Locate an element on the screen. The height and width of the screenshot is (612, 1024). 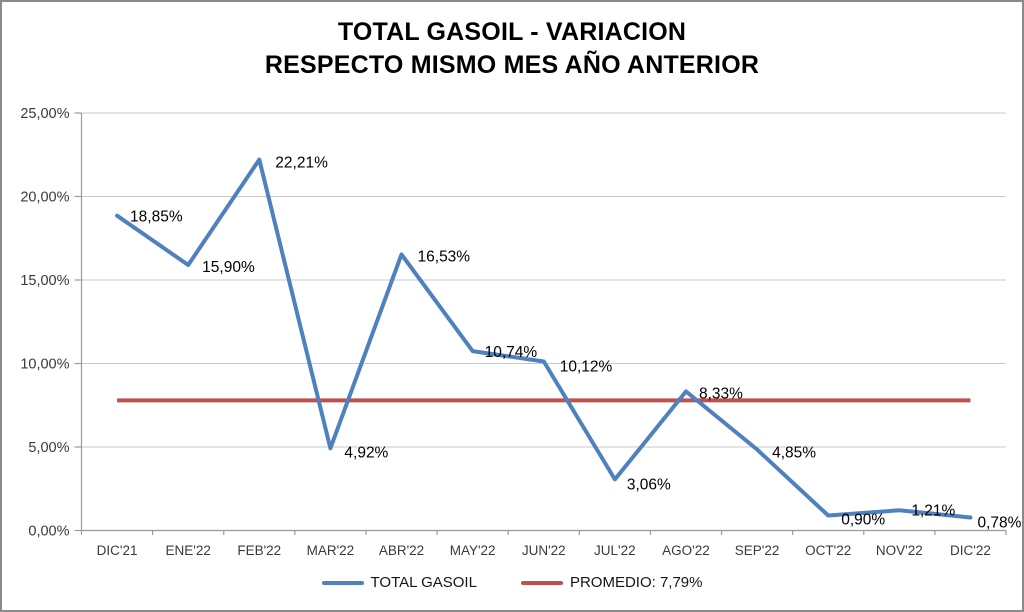
svg-text: 0,00% is located at coordinates (48, 532).